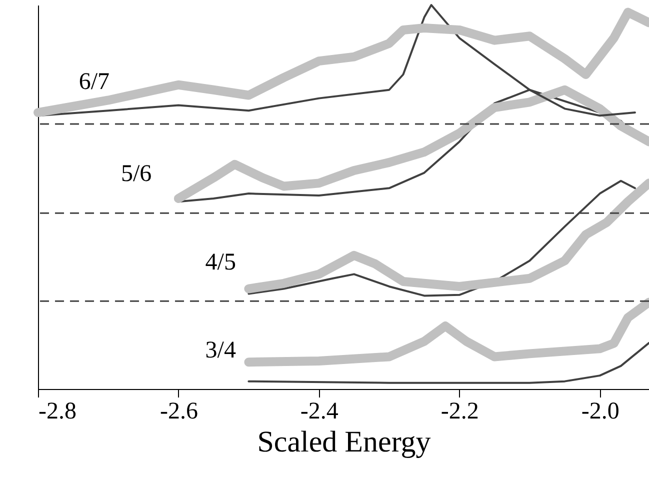 The width and height of the screenshot is (649, 485). I want to click on x-tick-label: -2.4, so click(319, 411).